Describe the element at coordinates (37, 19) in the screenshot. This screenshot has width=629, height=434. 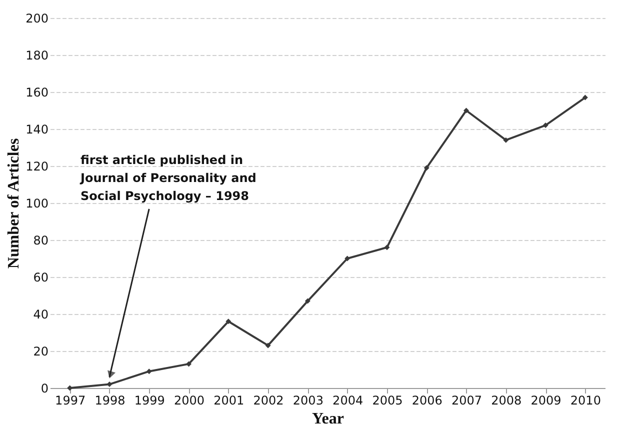
I see `y-tick-label: 200` at that location.